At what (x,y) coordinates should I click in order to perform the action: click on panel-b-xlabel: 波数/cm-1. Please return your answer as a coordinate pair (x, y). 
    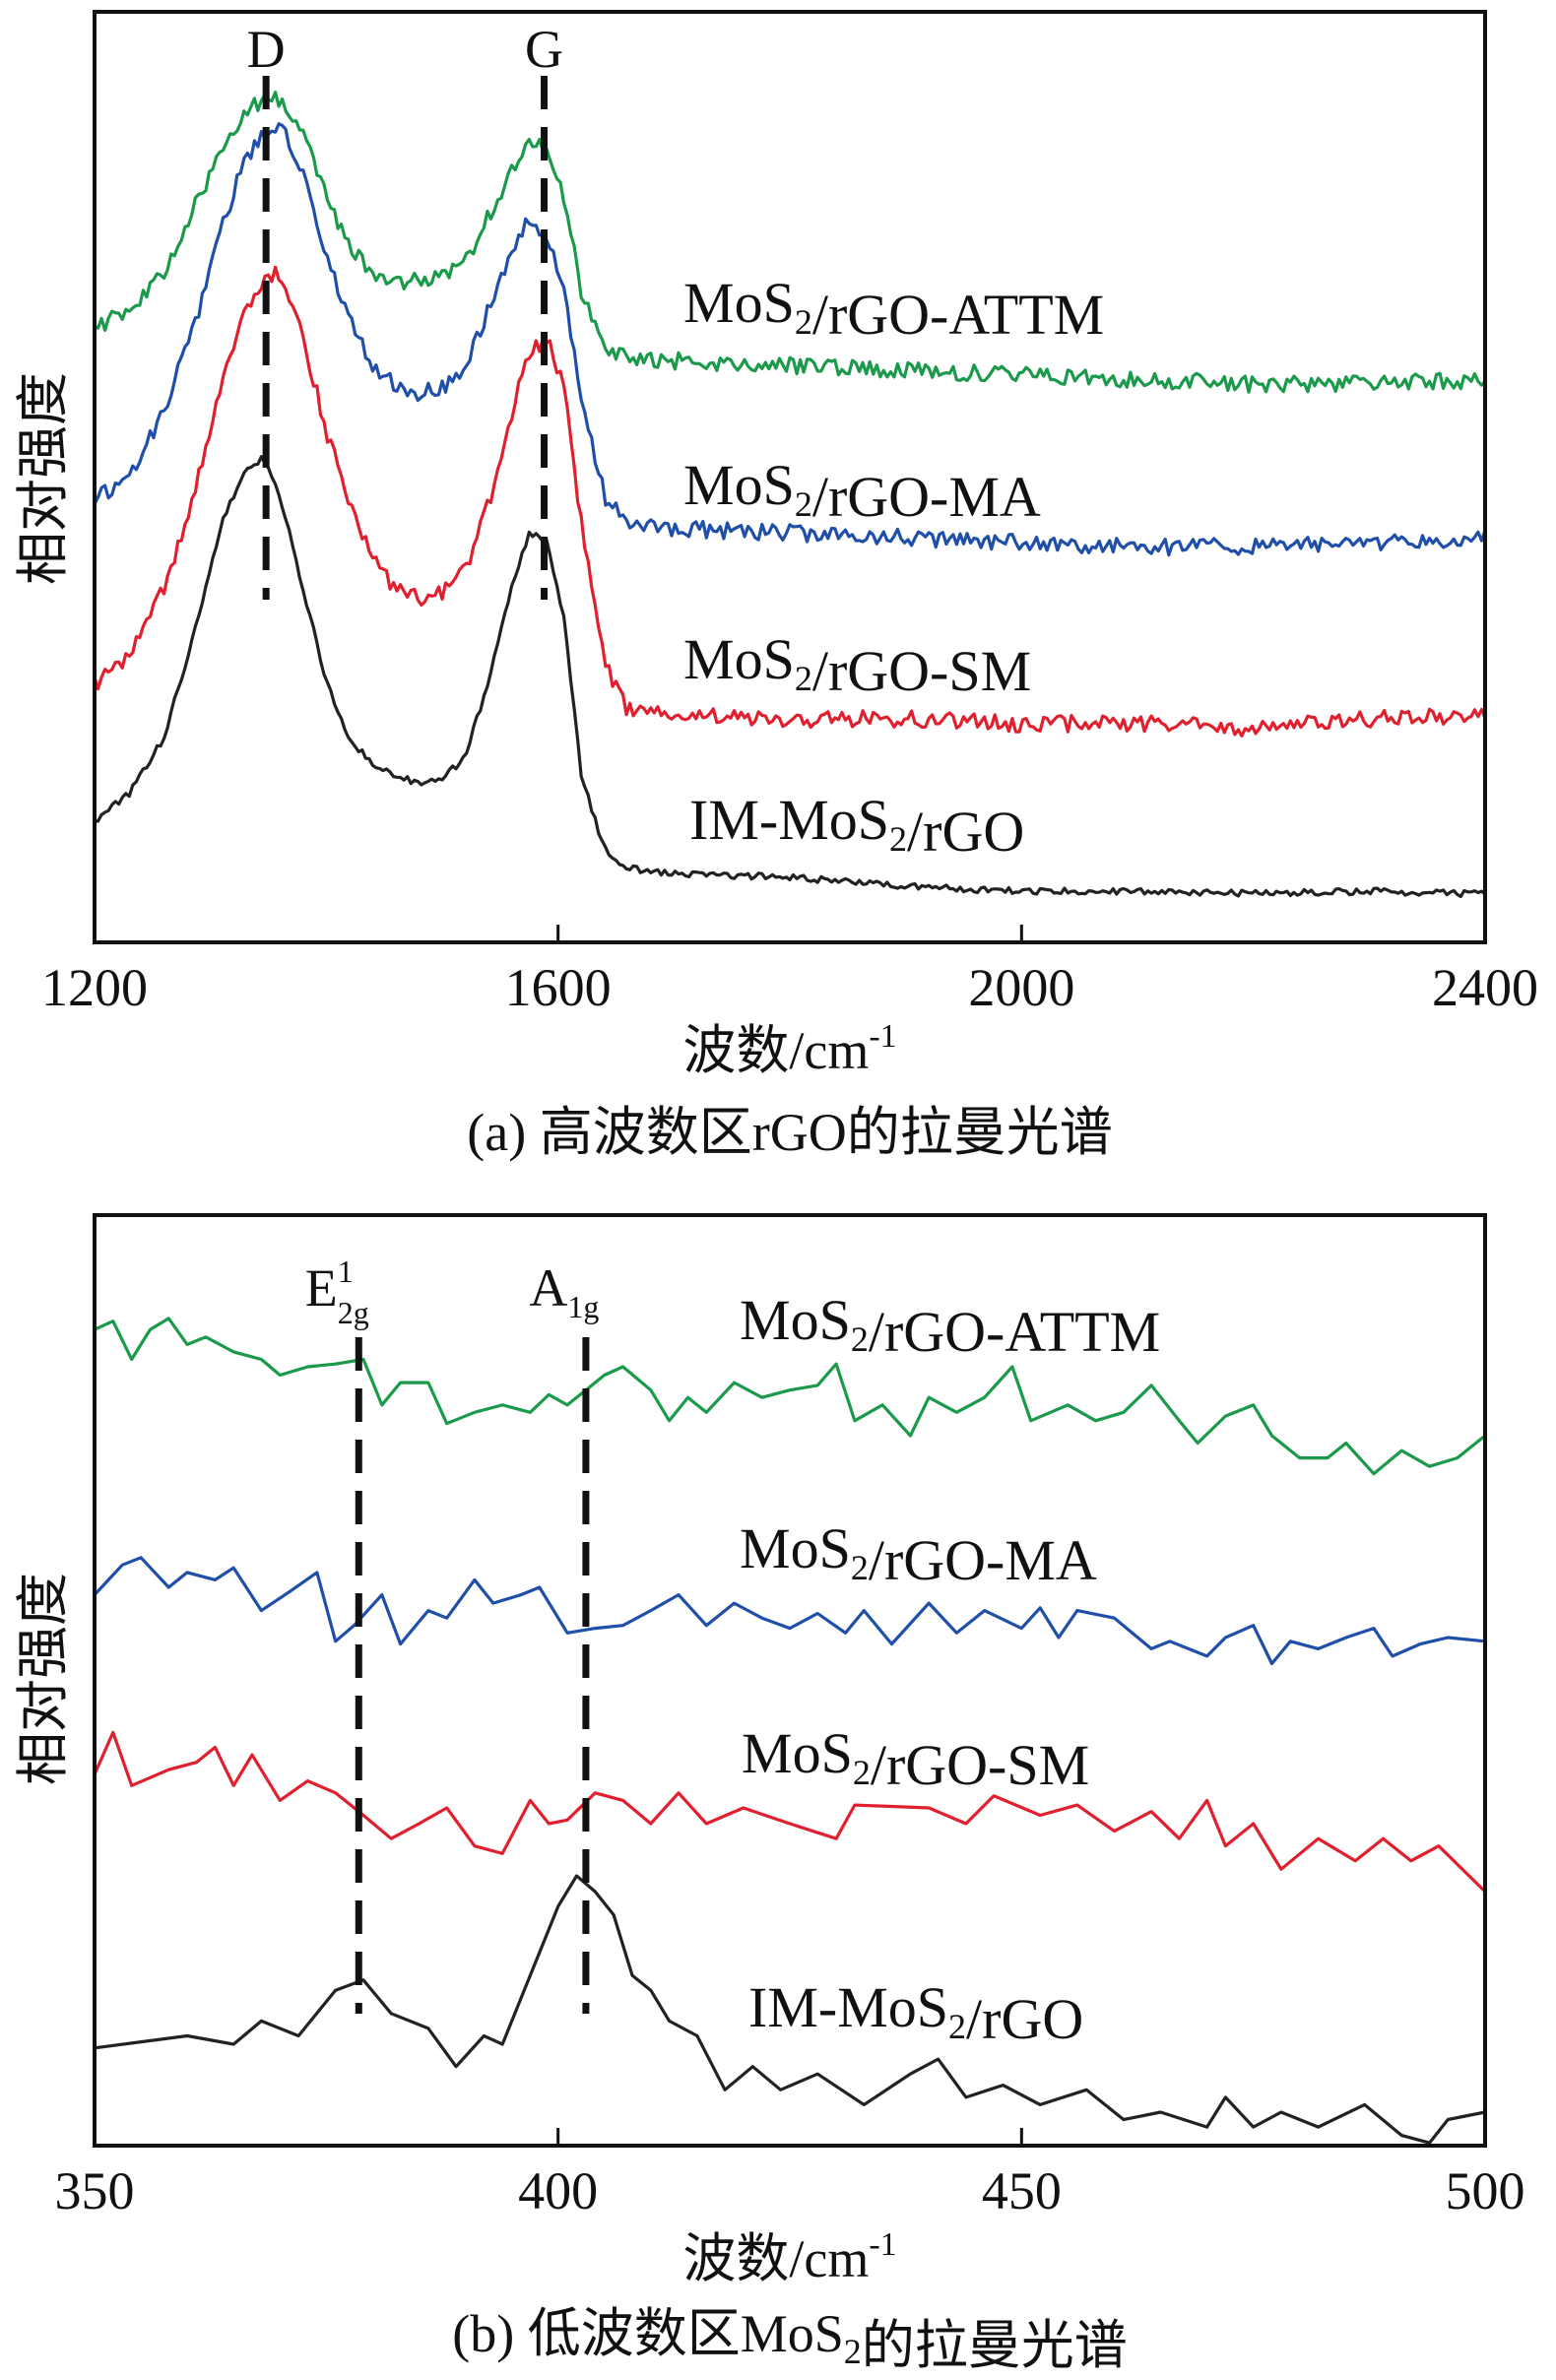
    Looking at the image, I should click on (789, 2257).